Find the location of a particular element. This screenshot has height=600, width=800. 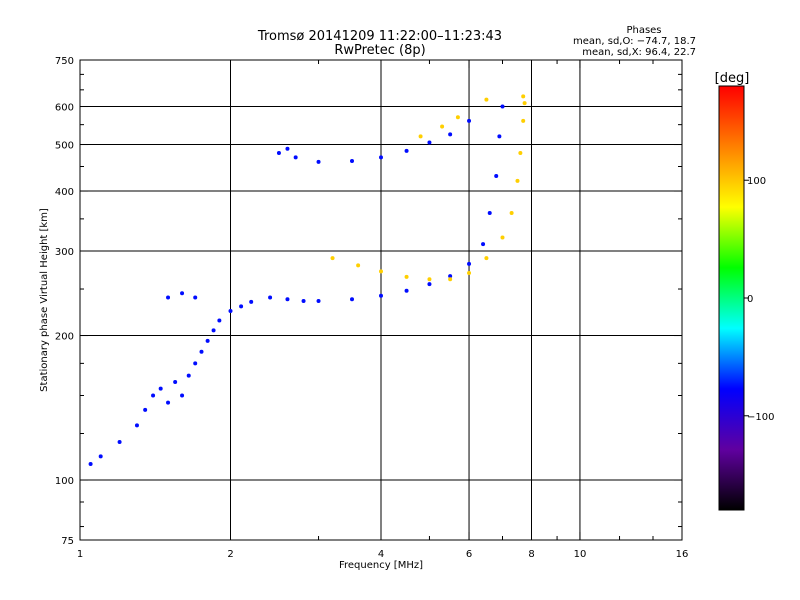

phase-box-title: Phases is located at coordinates (643, 30).